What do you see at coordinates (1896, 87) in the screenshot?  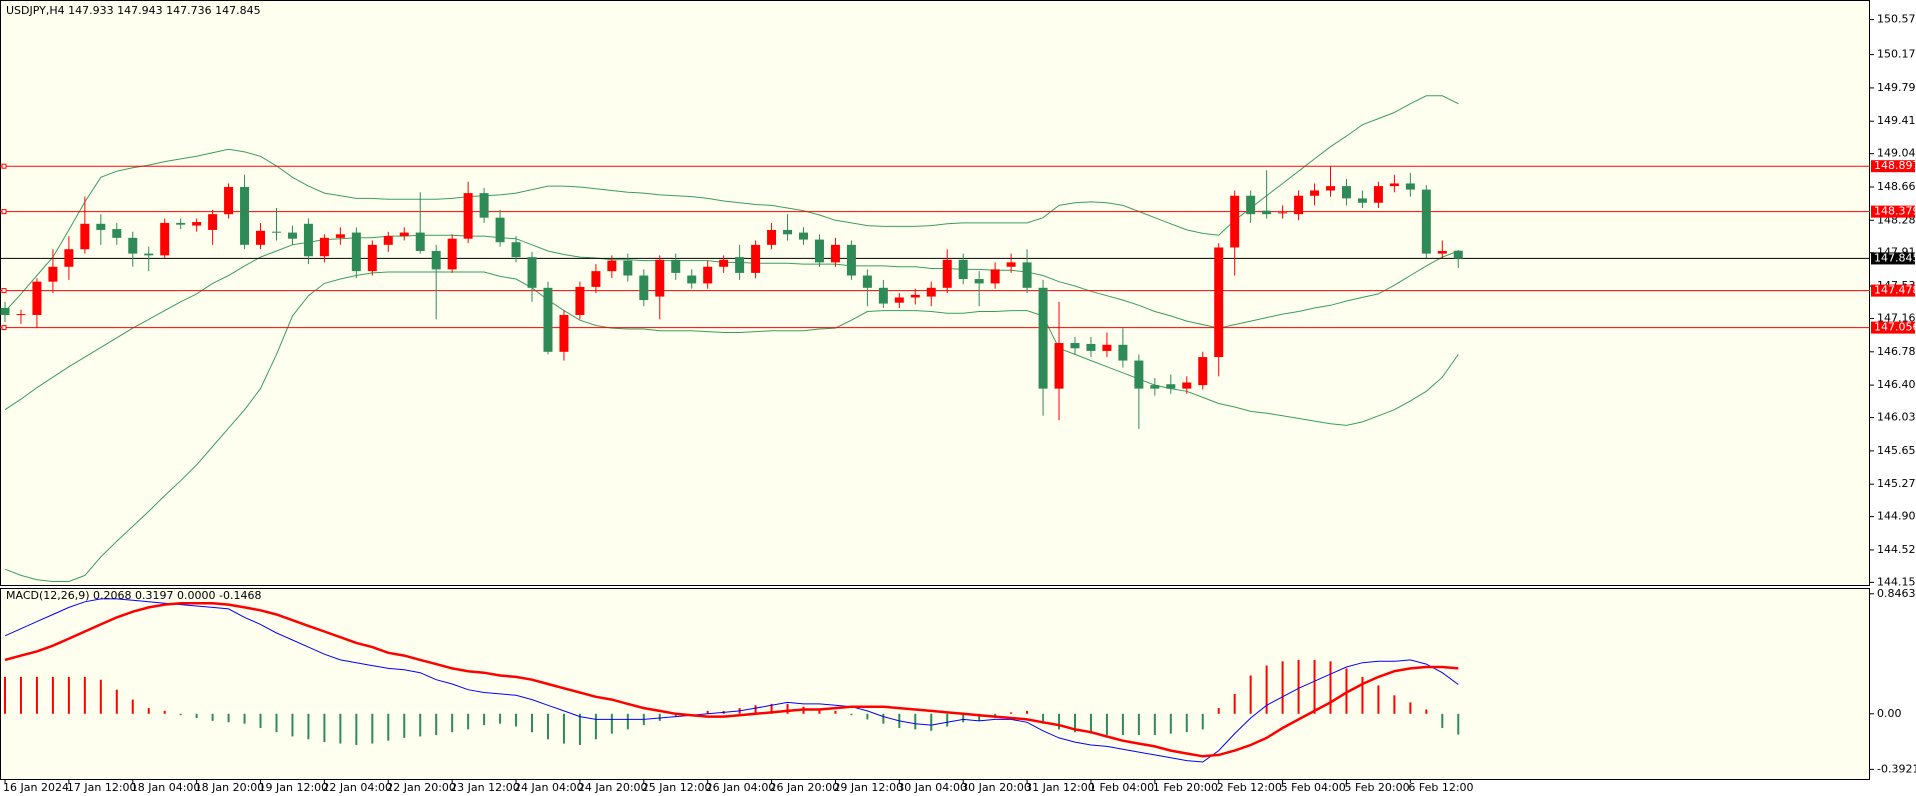 I see `y-tick-label: 149.790` at bounding box center [1896, 87].